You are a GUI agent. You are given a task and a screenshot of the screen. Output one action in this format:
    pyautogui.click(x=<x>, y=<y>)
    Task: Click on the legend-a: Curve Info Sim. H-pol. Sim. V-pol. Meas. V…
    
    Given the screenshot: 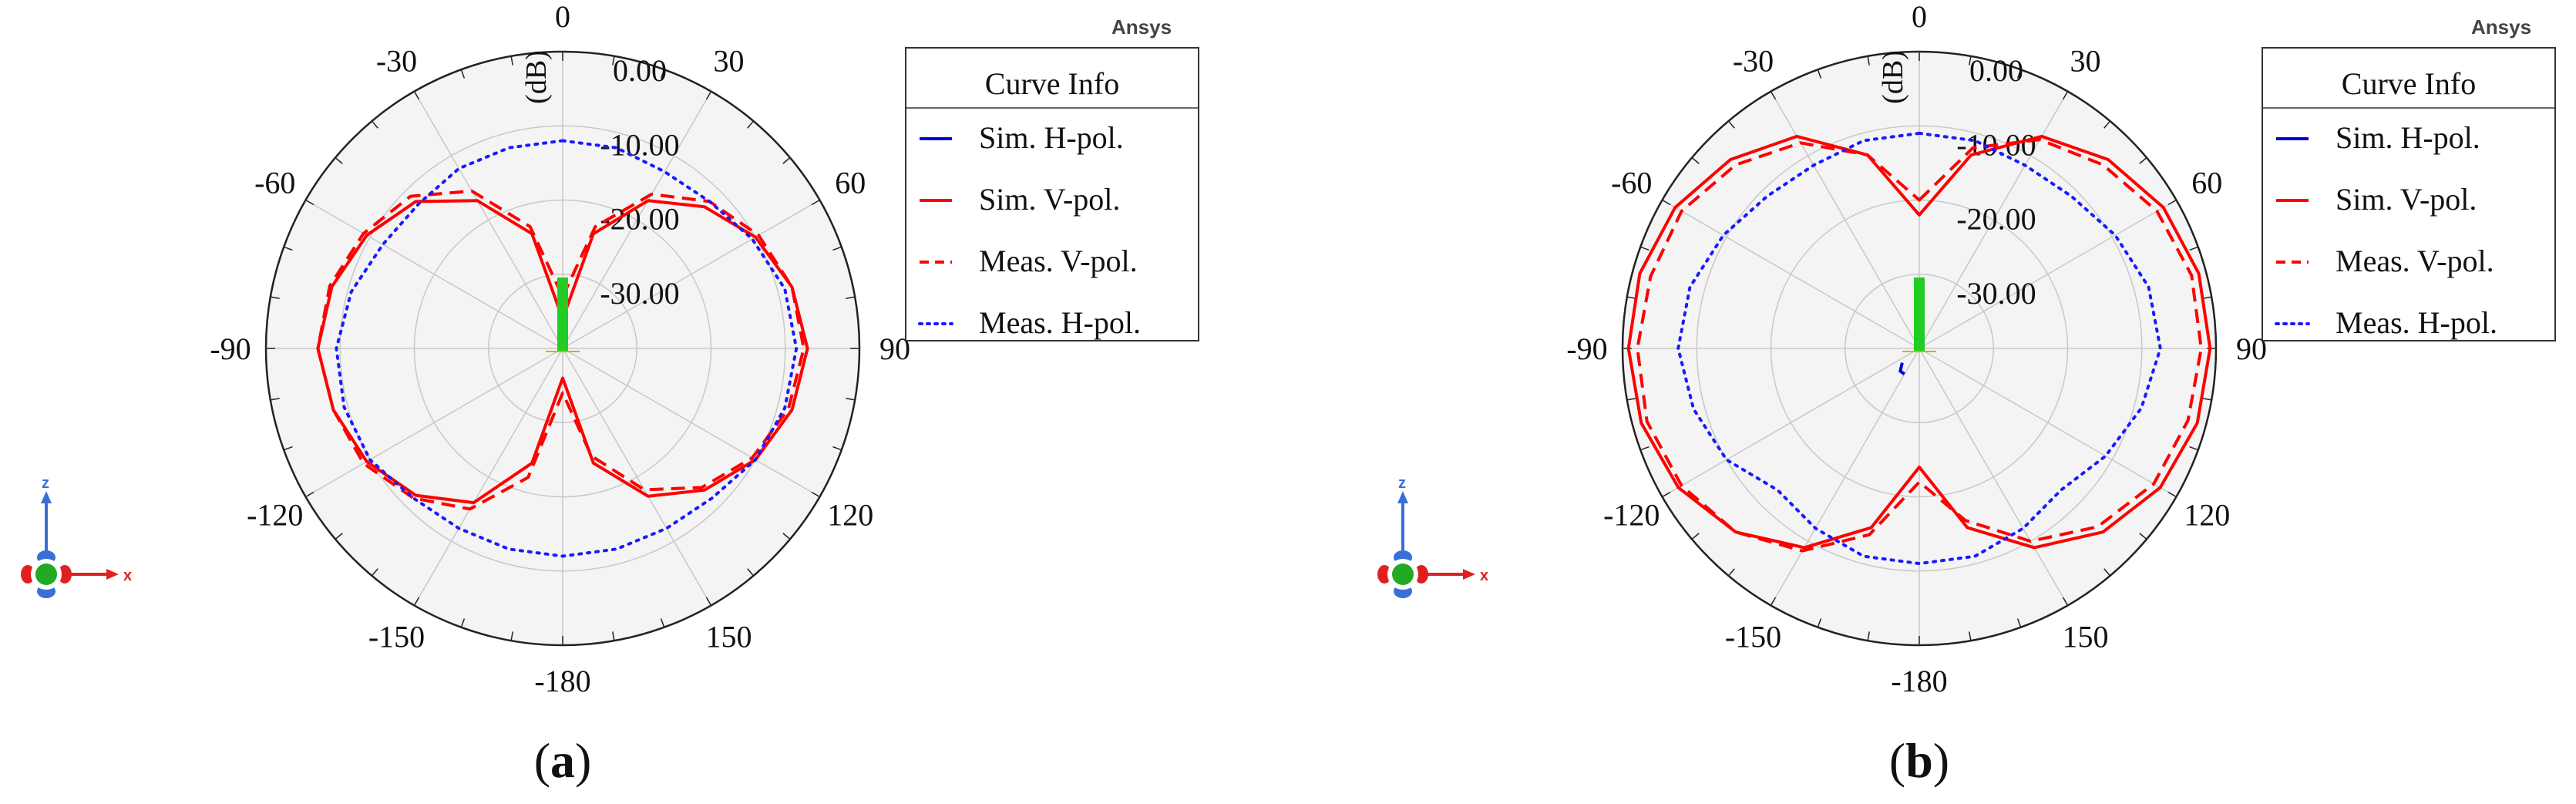 What is the action you would take?
    pyautogui.click(x=1052, y=194)
    